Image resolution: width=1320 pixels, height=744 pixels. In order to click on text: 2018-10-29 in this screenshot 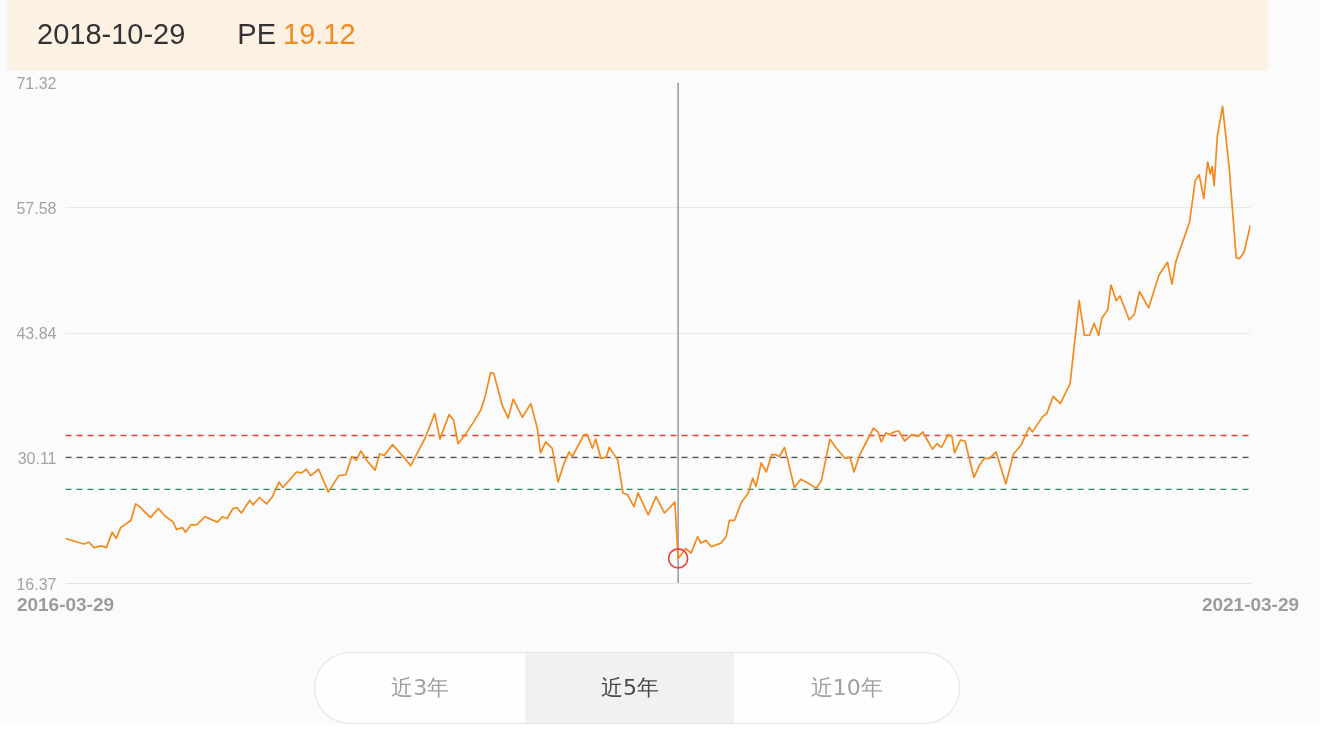, I will do `click(111, 35)`.